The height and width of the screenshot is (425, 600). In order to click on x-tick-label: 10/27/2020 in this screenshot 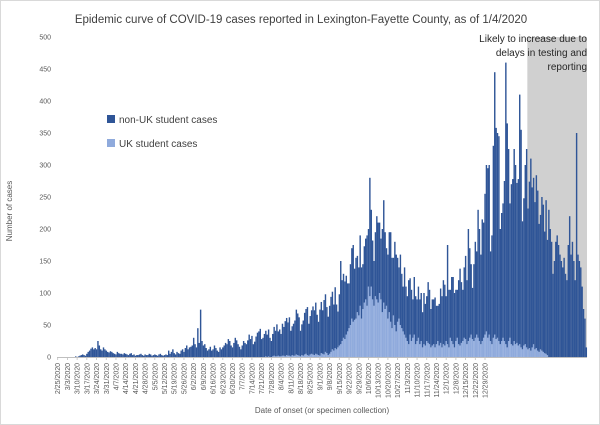, I will do `click(398, 380)`.